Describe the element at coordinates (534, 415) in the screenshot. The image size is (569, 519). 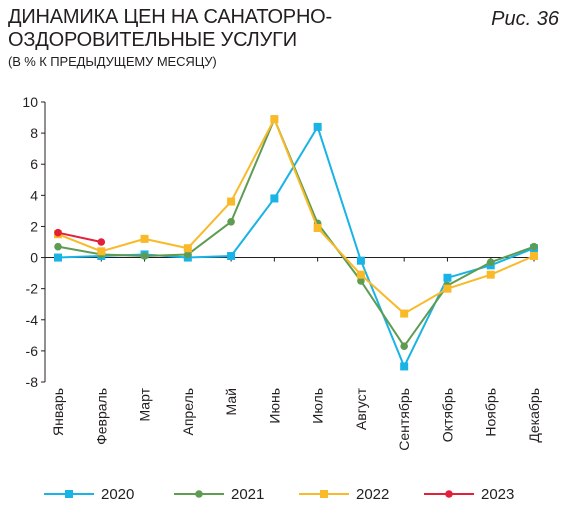
I see `x-tick-label: Декабрь` at that location.